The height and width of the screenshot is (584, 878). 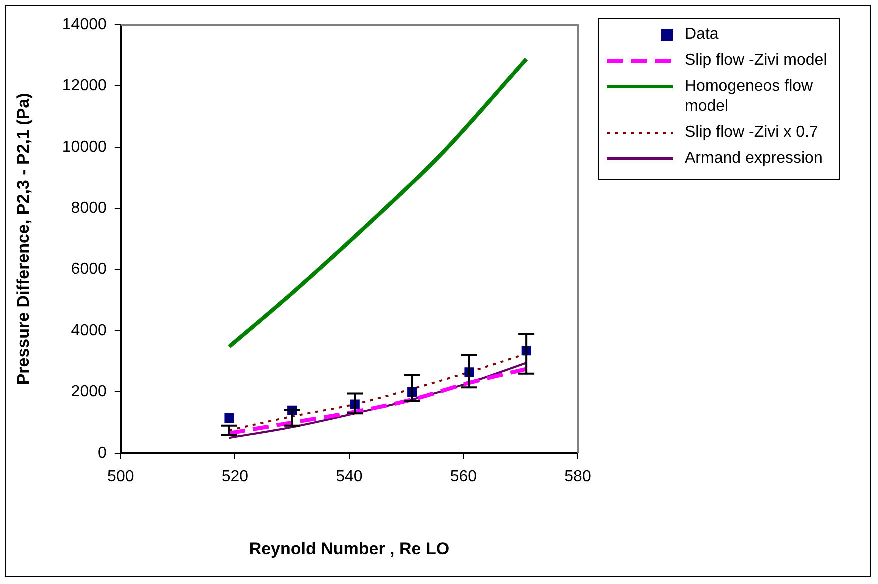 What do you see at coordinates (84, 25) in the screenshot?
I see `y-tick-label: 14000` at bounding box center [84, 25].